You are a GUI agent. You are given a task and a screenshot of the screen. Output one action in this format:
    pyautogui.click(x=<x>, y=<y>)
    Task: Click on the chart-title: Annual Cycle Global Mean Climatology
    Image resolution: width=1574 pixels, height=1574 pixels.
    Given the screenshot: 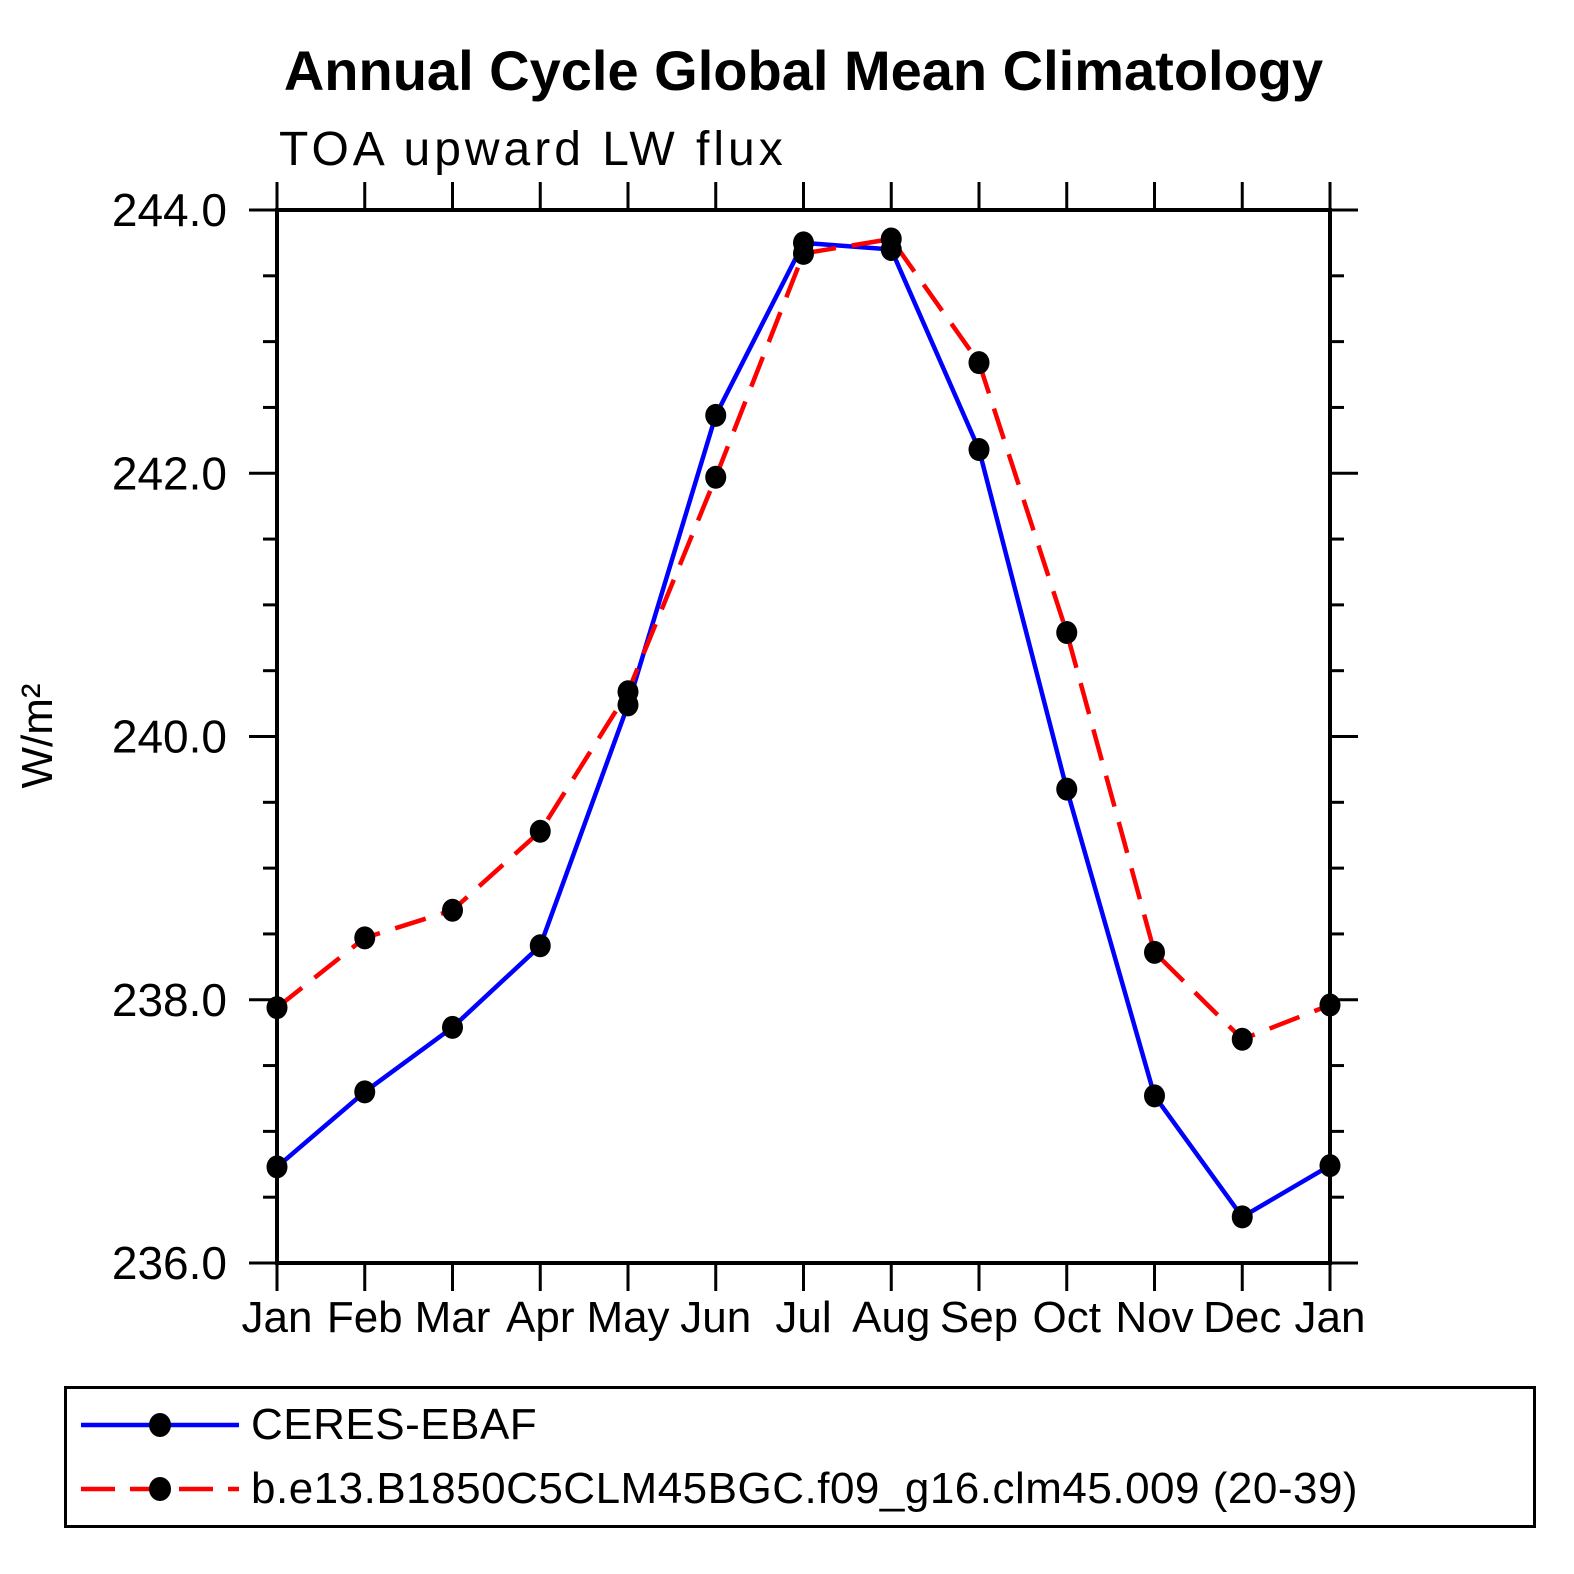 What is the action you would take?
    pyautogui.click(x=803, y=70)
    